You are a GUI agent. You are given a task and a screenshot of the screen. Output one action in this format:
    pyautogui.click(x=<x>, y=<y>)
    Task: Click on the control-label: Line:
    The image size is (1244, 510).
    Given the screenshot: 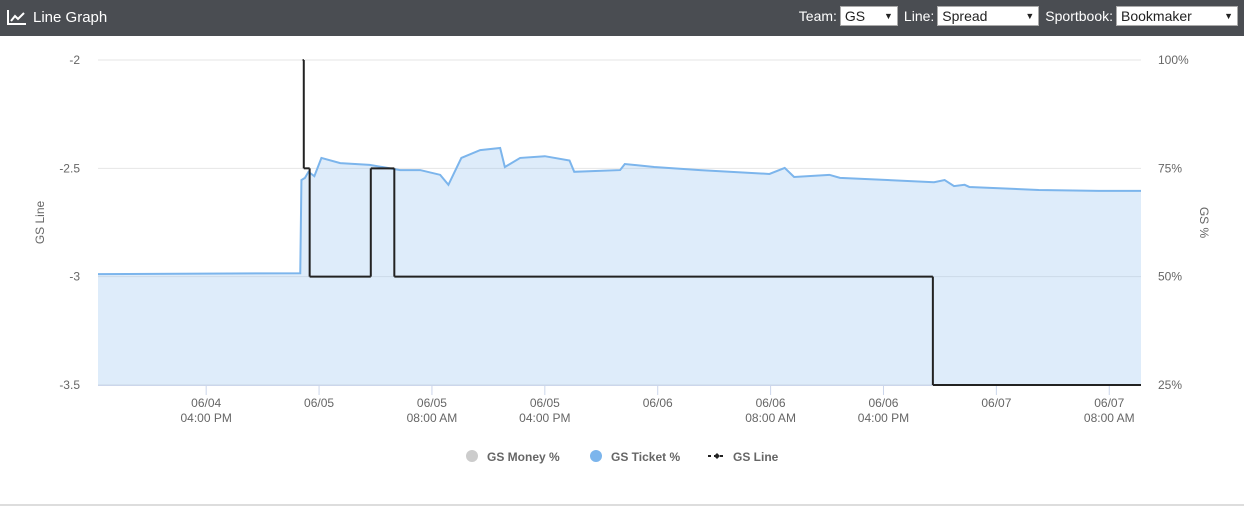 What is the action you would take?
    pyautogui.click(x=919, y=16)
    